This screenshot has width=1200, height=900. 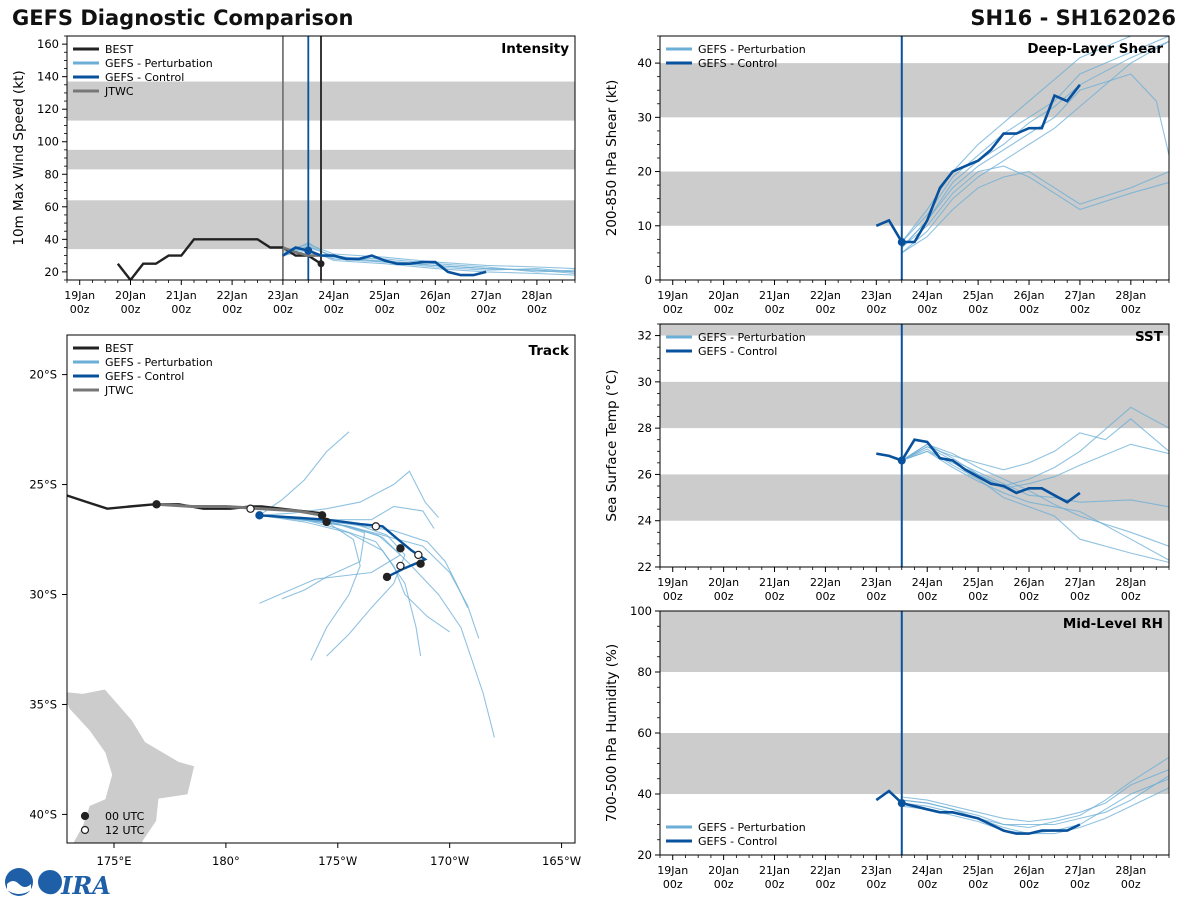 What do you see at coordinates (644, 382) in the screenshot?
I see `sst-y-tick-label: 30` at bounding box center [644, 382].